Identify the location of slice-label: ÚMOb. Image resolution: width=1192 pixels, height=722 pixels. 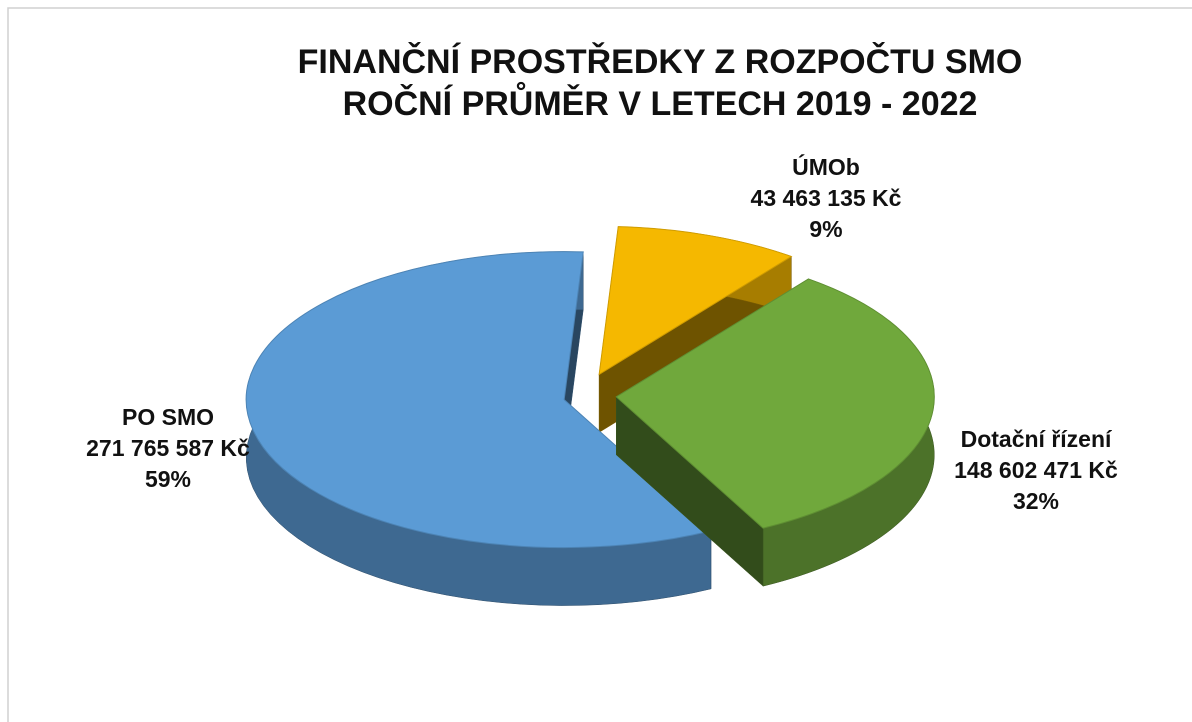
(826, 166).